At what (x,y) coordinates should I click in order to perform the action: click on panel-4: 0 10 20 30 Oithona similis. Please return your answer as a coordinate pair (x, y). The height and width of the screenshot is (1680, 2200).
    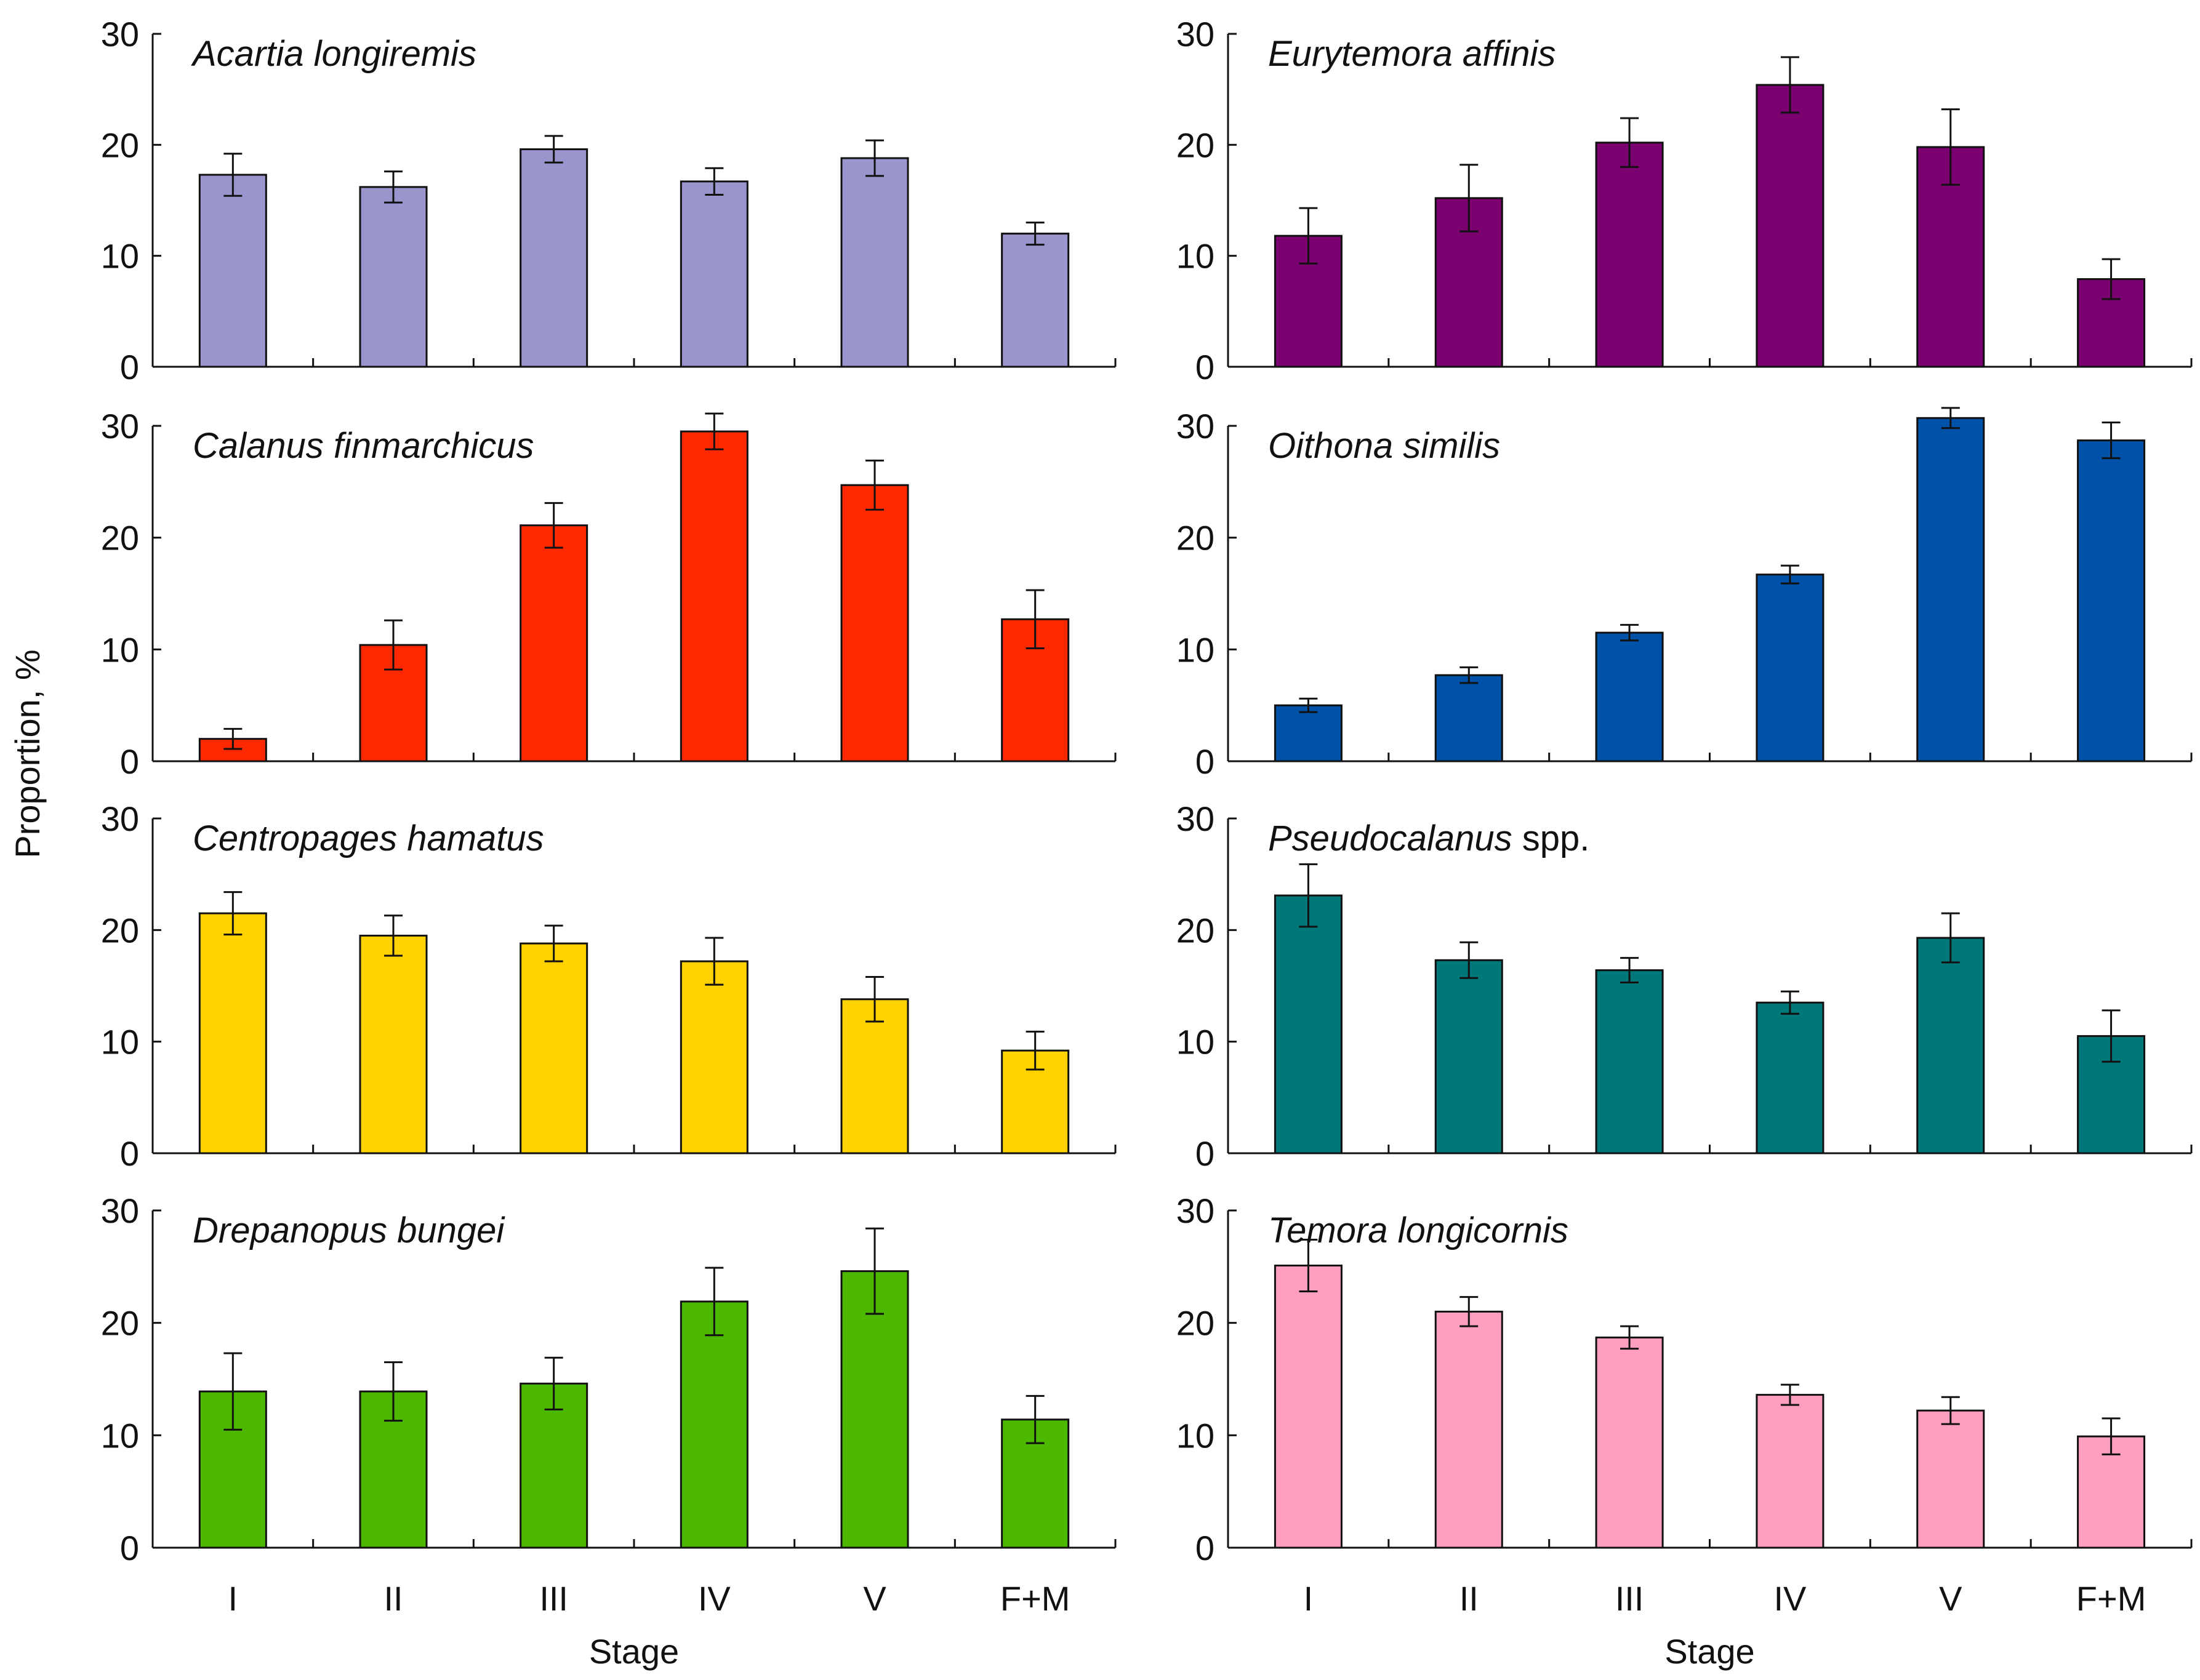
    Looking at the image, I should click on (1684, 594).